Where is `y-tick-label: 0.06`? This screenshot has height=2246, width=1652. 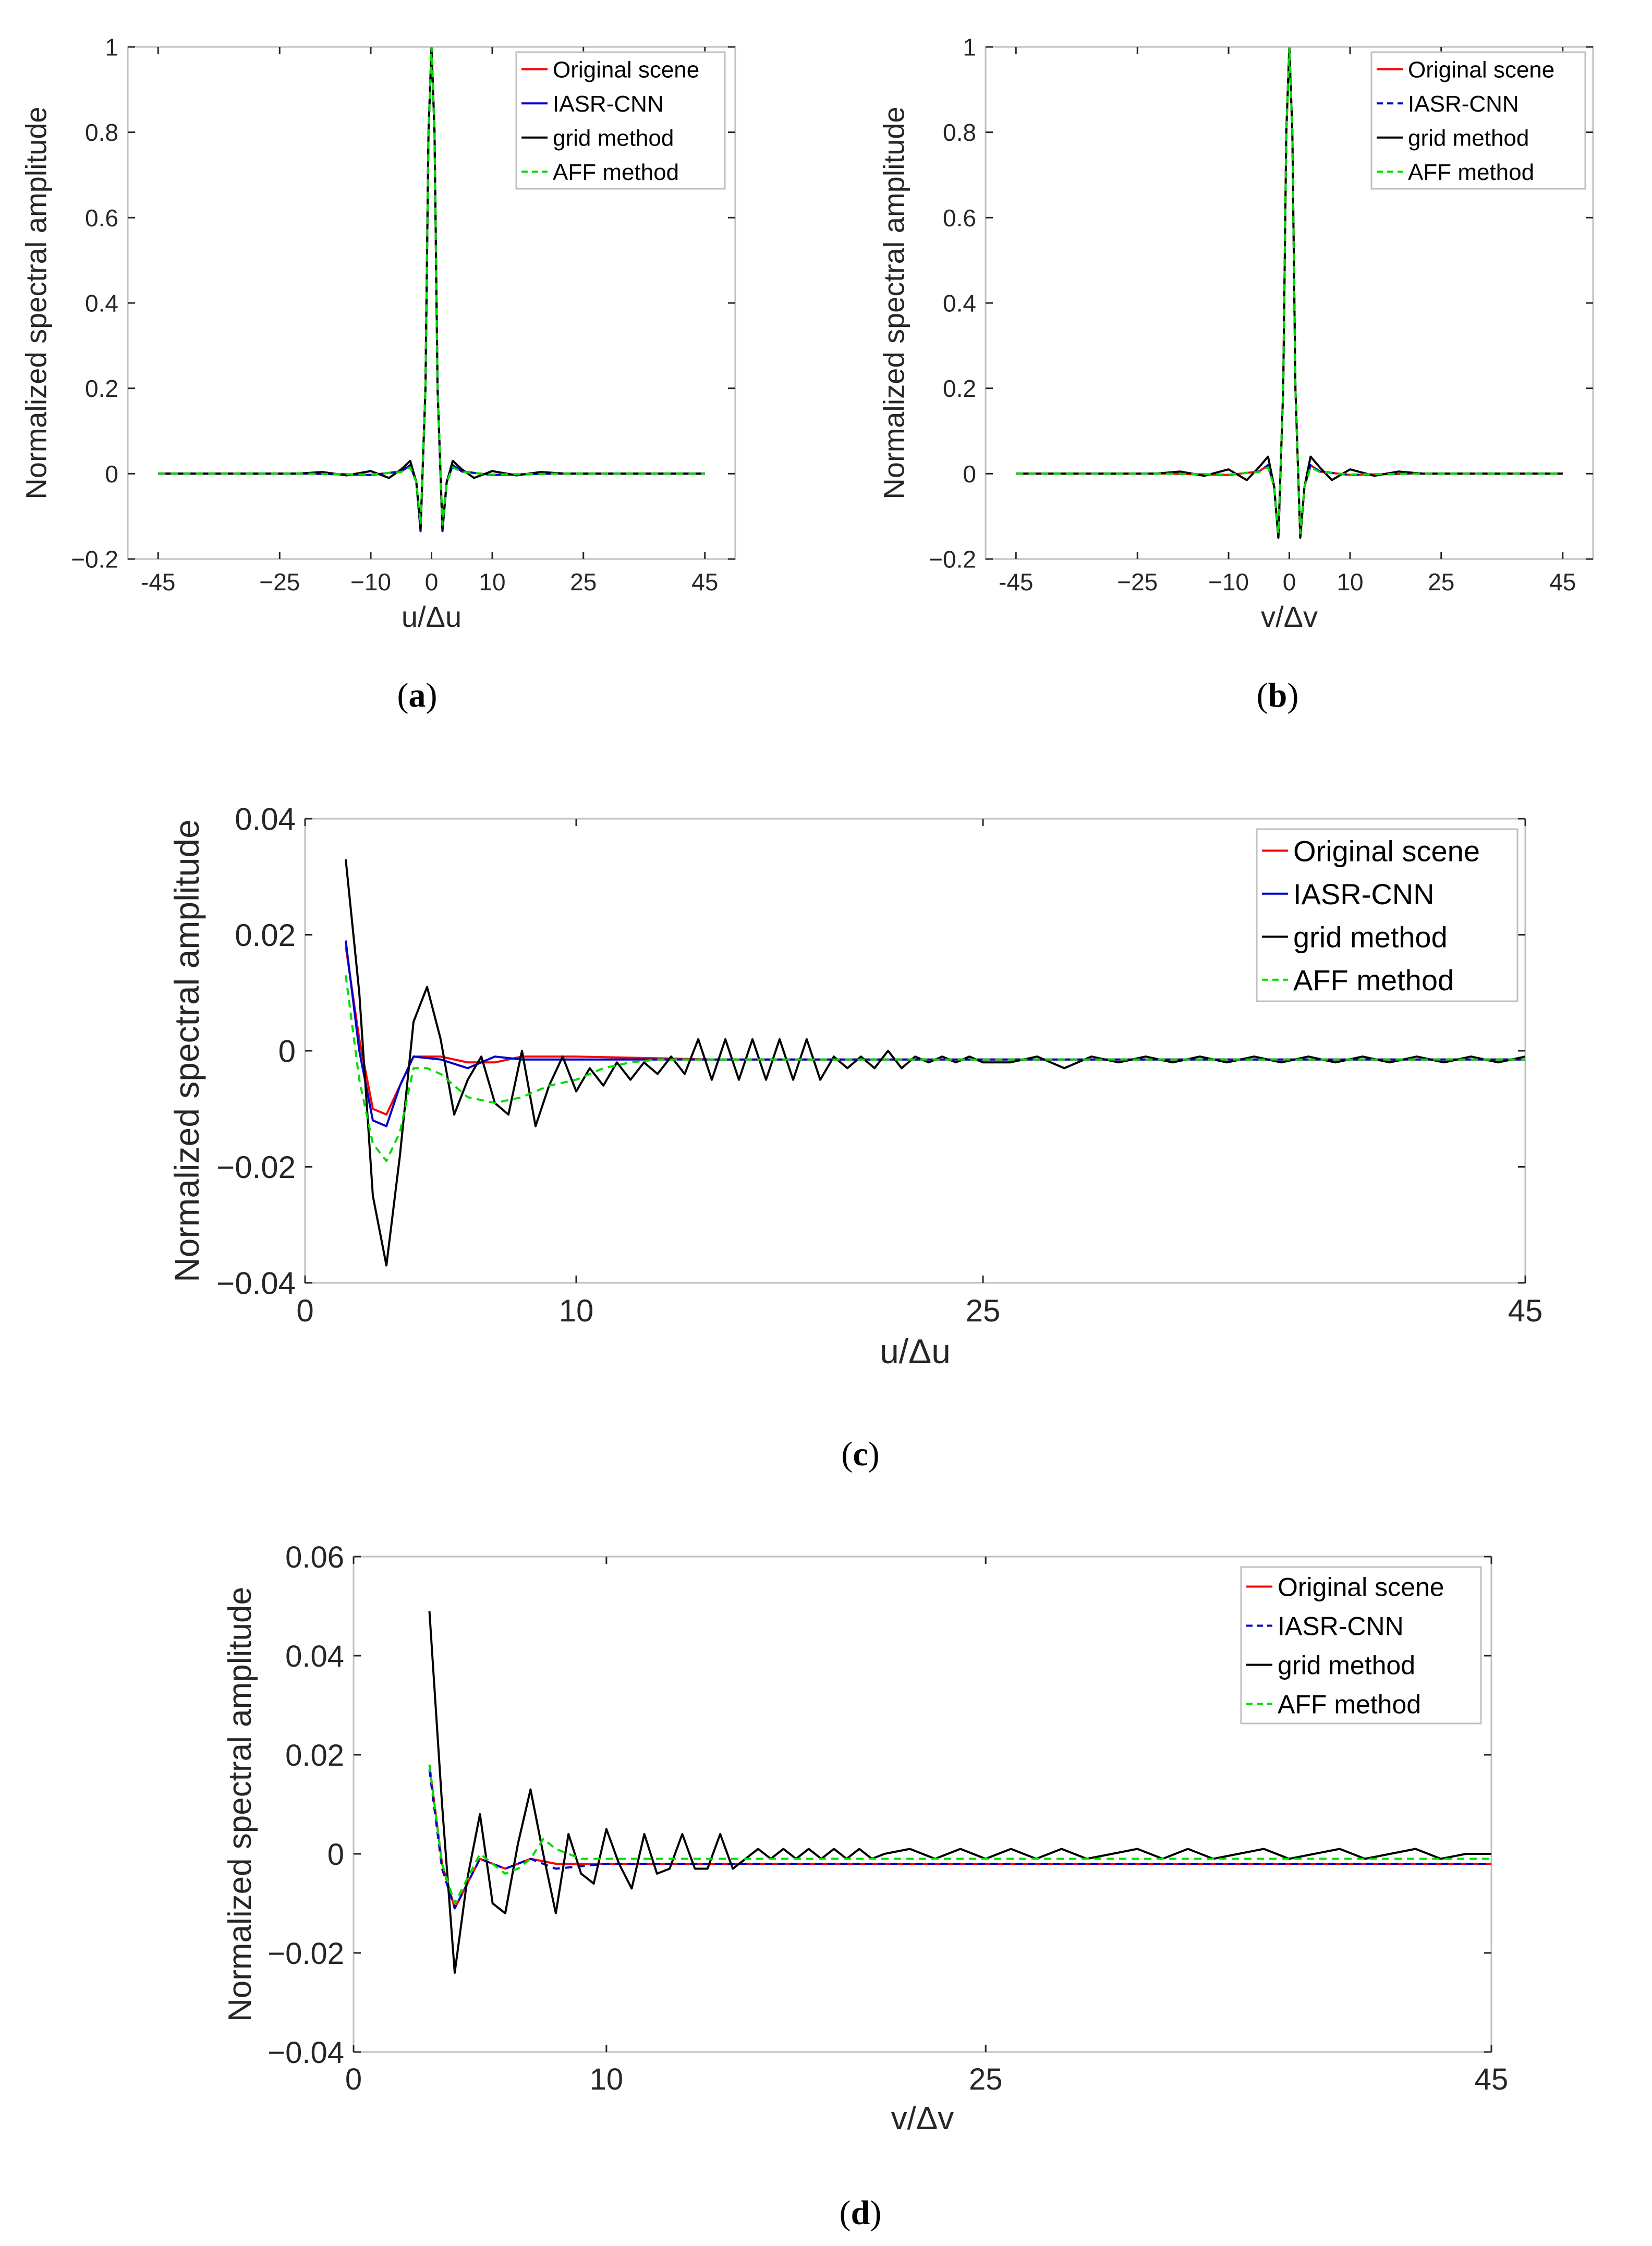
y-tick-label: 0.06 is located at coordinates (315, 1557).